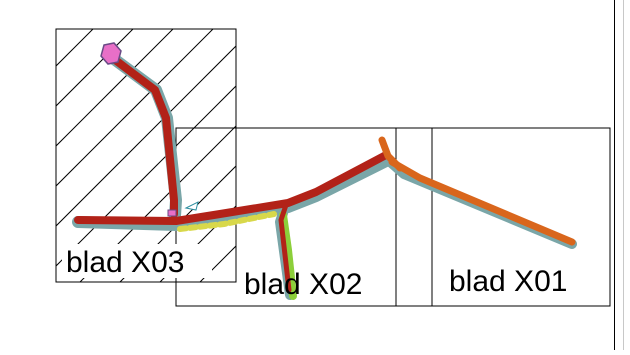 The width and height of the screenshot is (630, 355). I want to click on scrollbar-edge, so click(623, 175).